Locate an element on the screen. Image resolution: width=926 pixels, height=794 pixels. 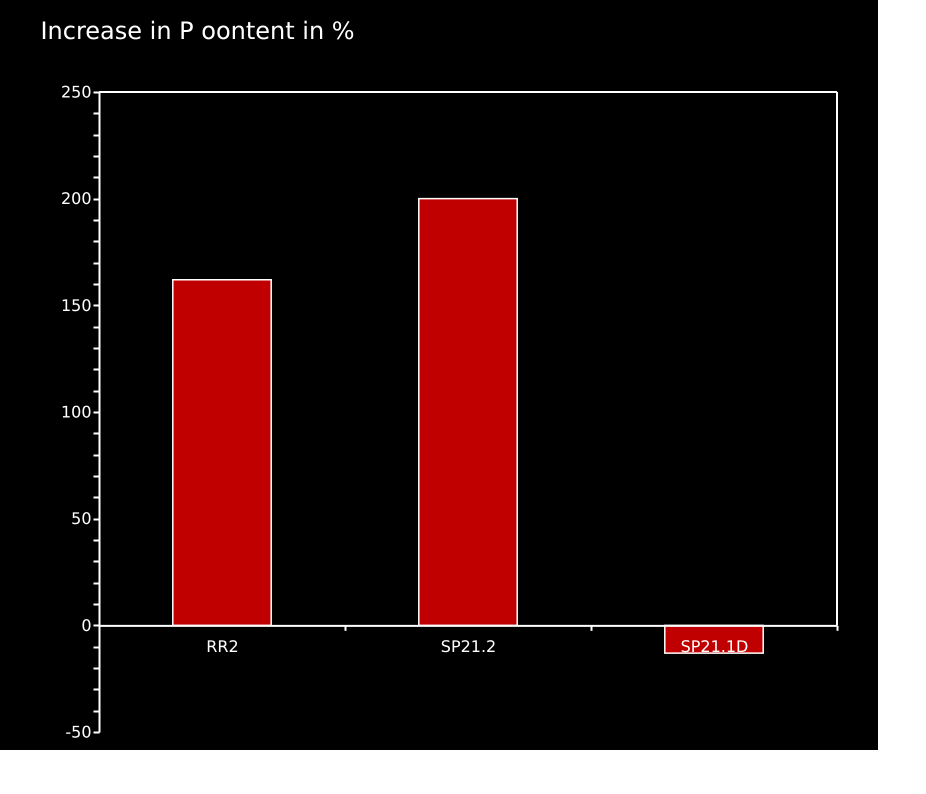
y-tick-label: 0 is located at coordinates (86, 625).